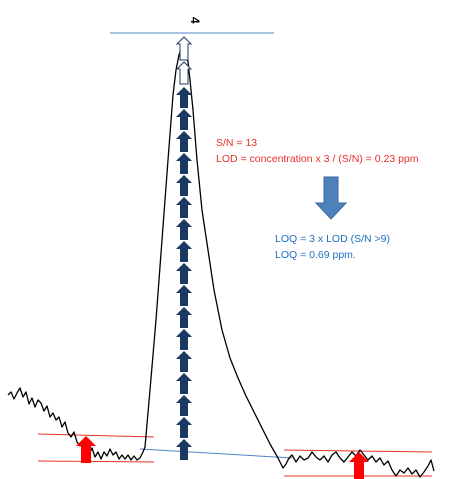 This screenshot has height=479, width=460. I want to click on signal-height-arrow-stack, so click(184, 273).